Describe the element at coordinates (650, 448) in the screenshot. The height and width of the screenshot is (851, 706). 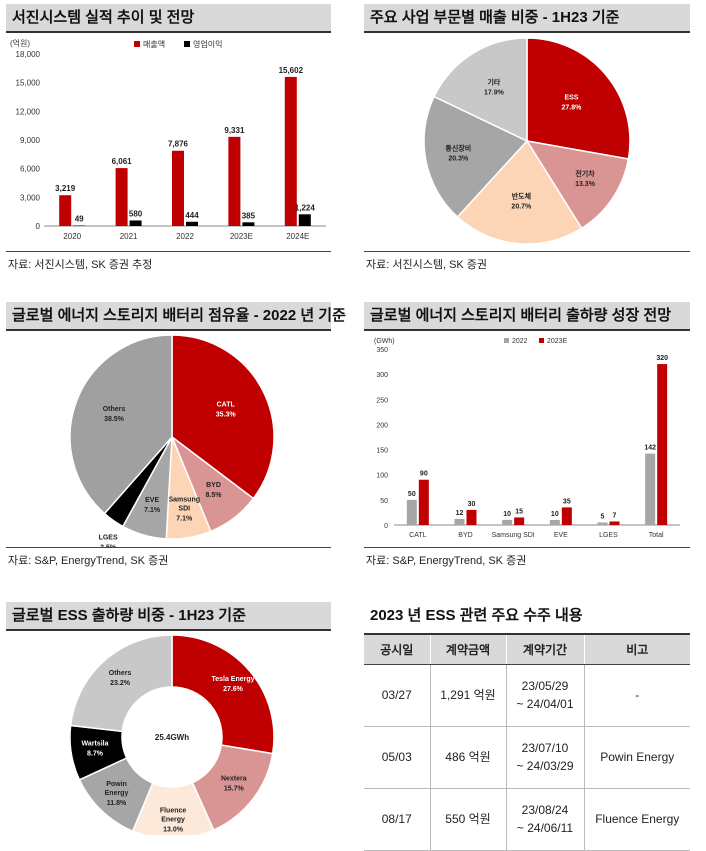
I see `data-label-2022: 142` at that location.